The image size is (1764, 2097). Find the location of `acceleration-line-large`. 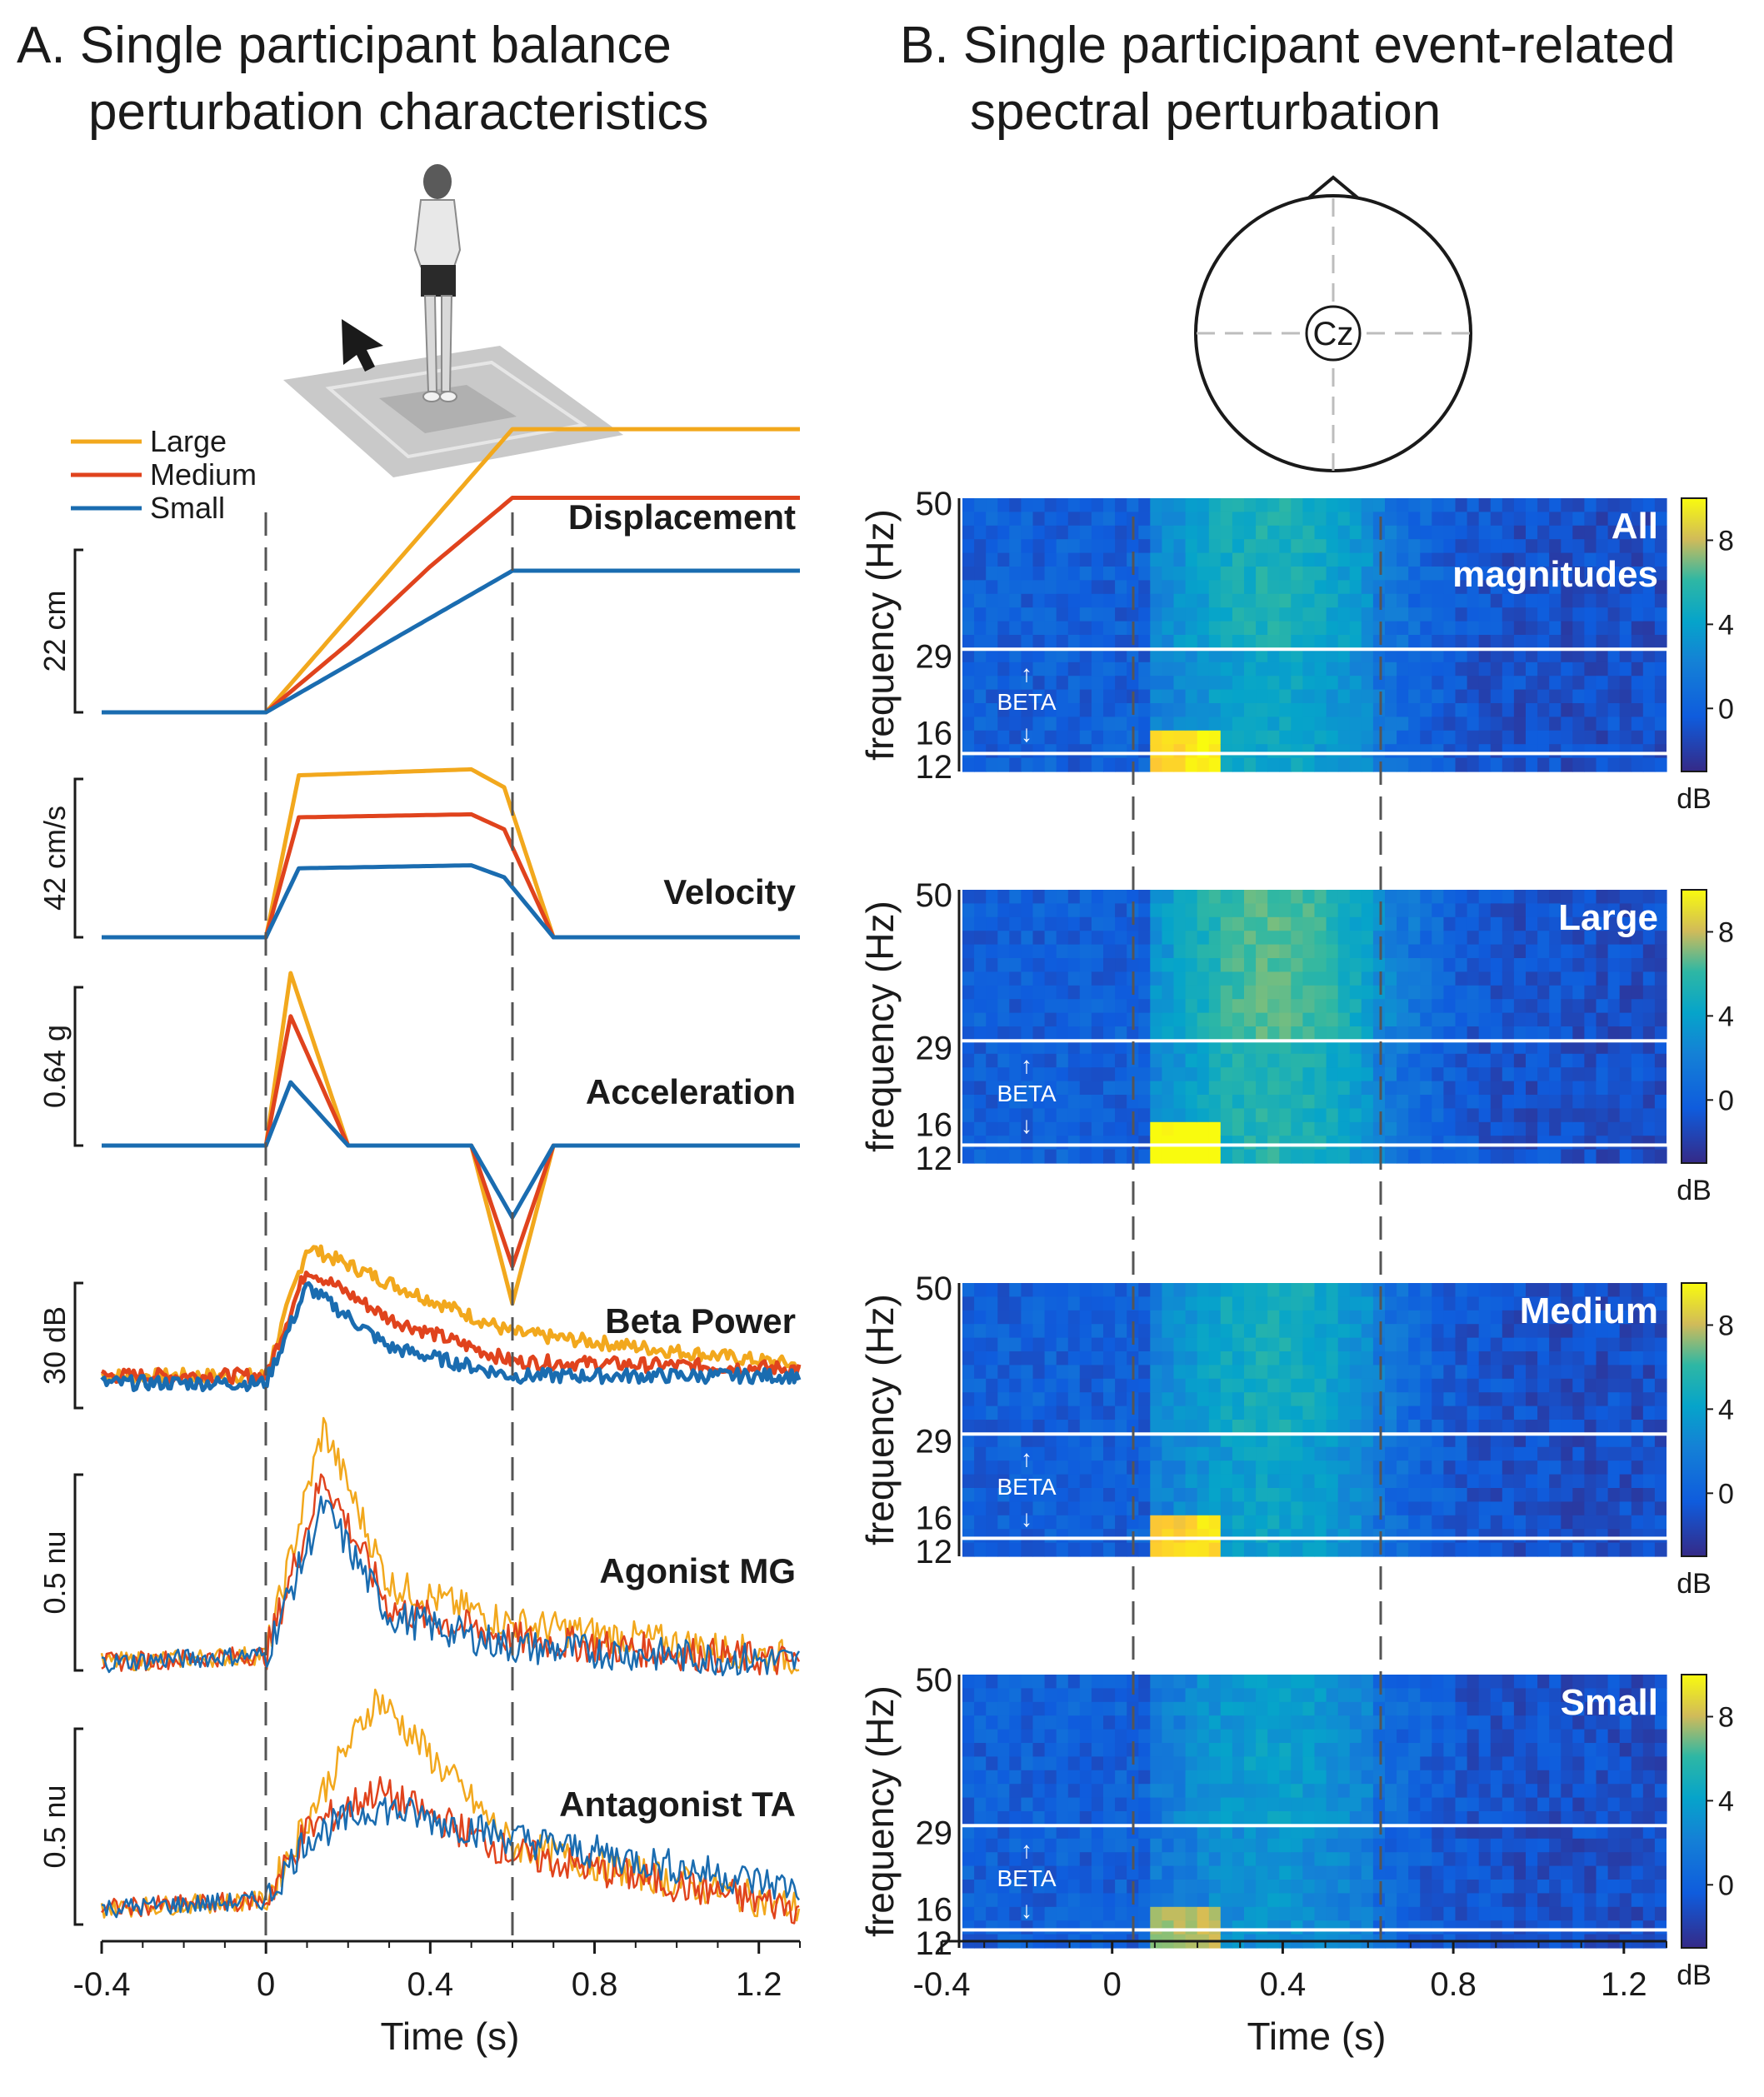

acceleration-line-large is located at coordinates (451, 1138).